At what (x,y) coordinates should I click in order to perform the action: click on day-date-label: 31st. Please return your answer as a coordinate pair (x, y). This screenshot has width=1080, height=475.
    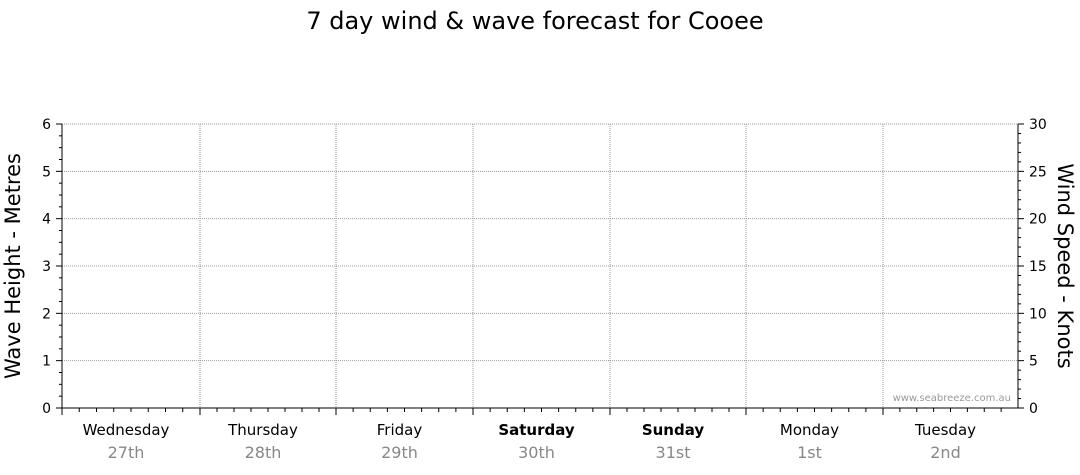
    Looking at the image, I should click on (673, 452).